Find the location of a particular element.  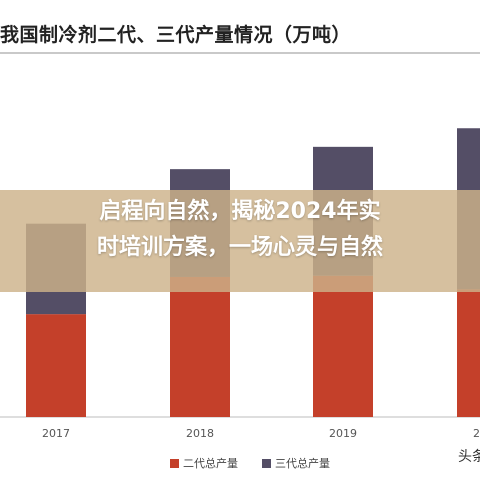

headline-line-2: 时培训方案，一场心灵与自然 is located at coordinates (239, 247).